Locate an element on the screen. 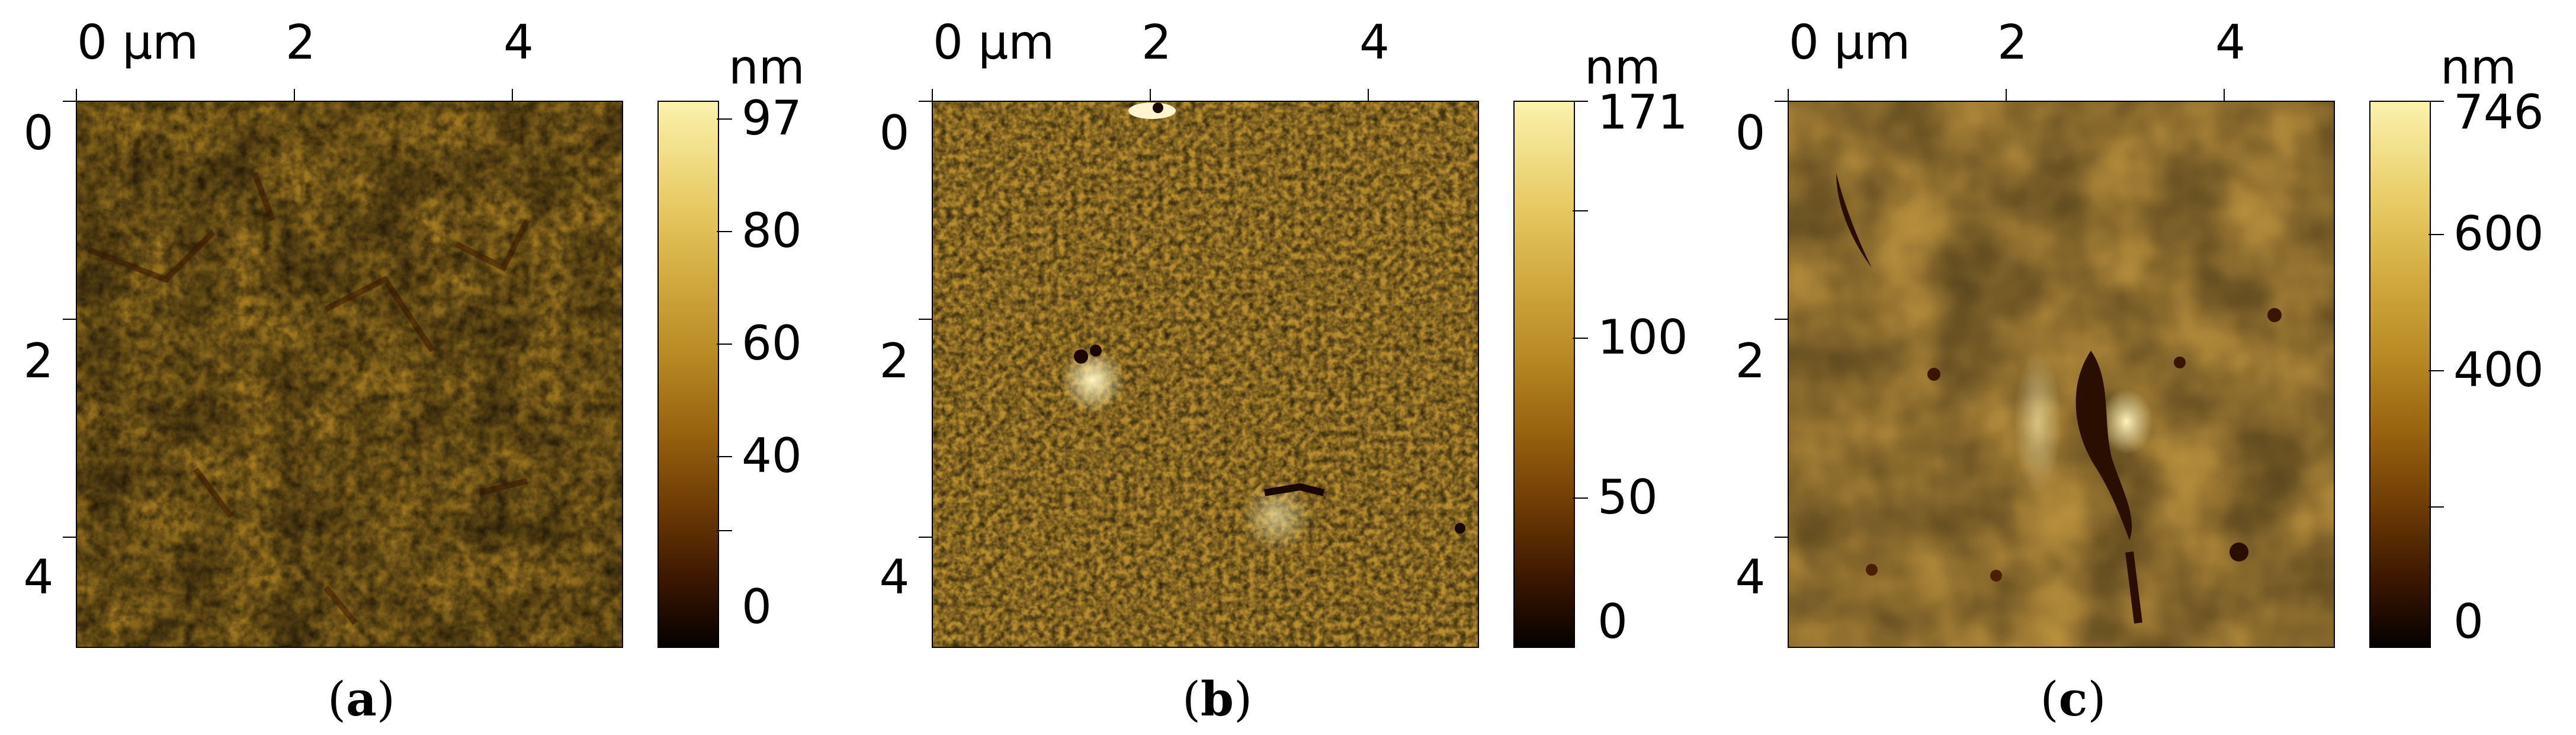  colorbar-label: 60 is located at coordinates (772, 343).